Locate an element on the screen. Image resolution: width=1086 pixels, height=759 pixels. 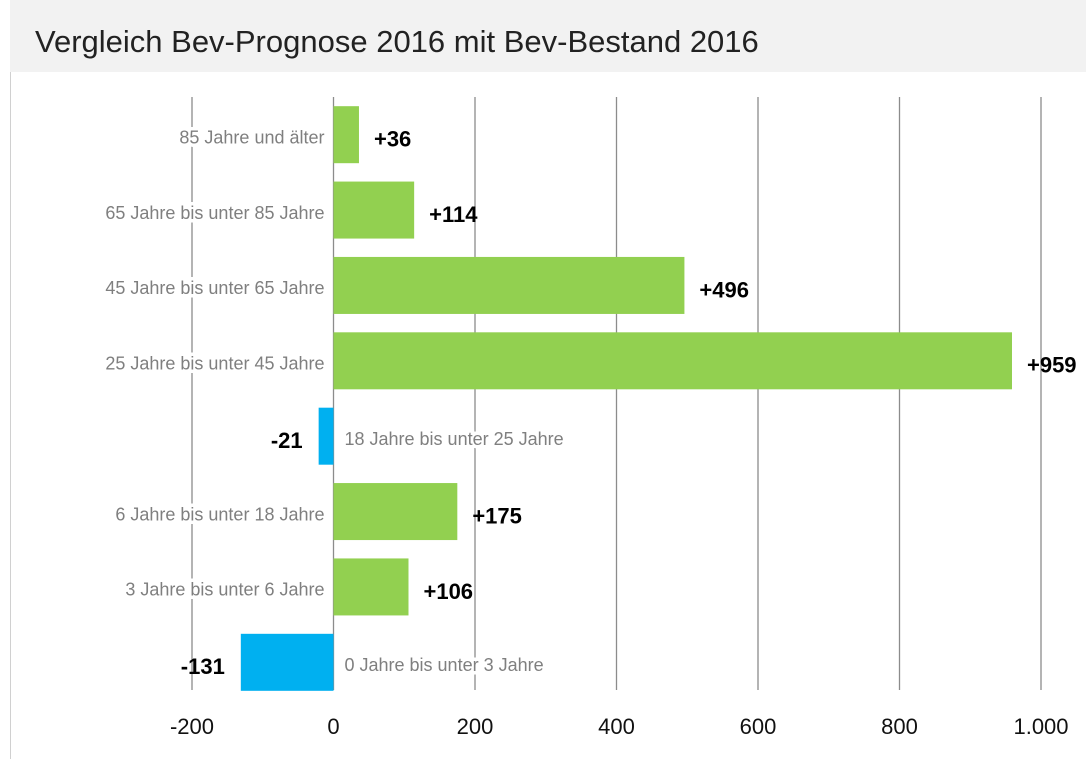
category-label: 25 Jahre bis unter 45 Jahre is located at coordinates (214, 364).